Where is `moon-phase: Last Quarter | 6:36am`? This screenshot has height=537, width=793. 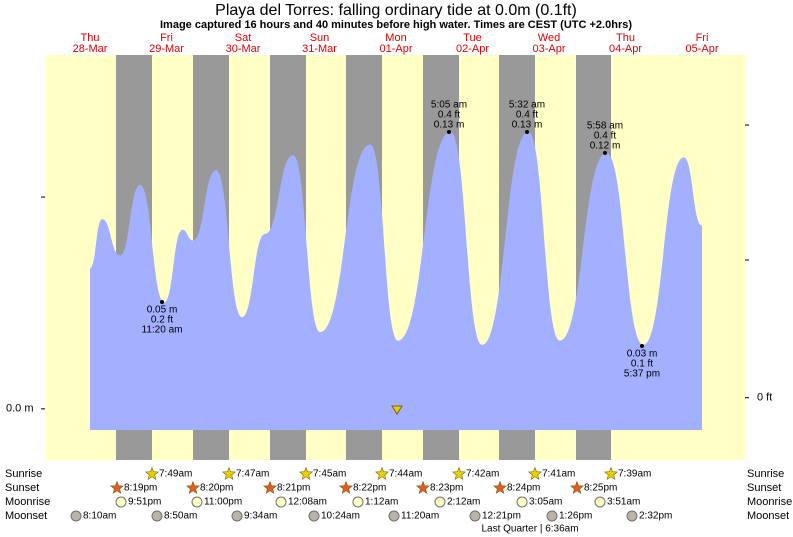
moon-phase: Last Quarter | 6:36am is located at coordinates (529, 529).